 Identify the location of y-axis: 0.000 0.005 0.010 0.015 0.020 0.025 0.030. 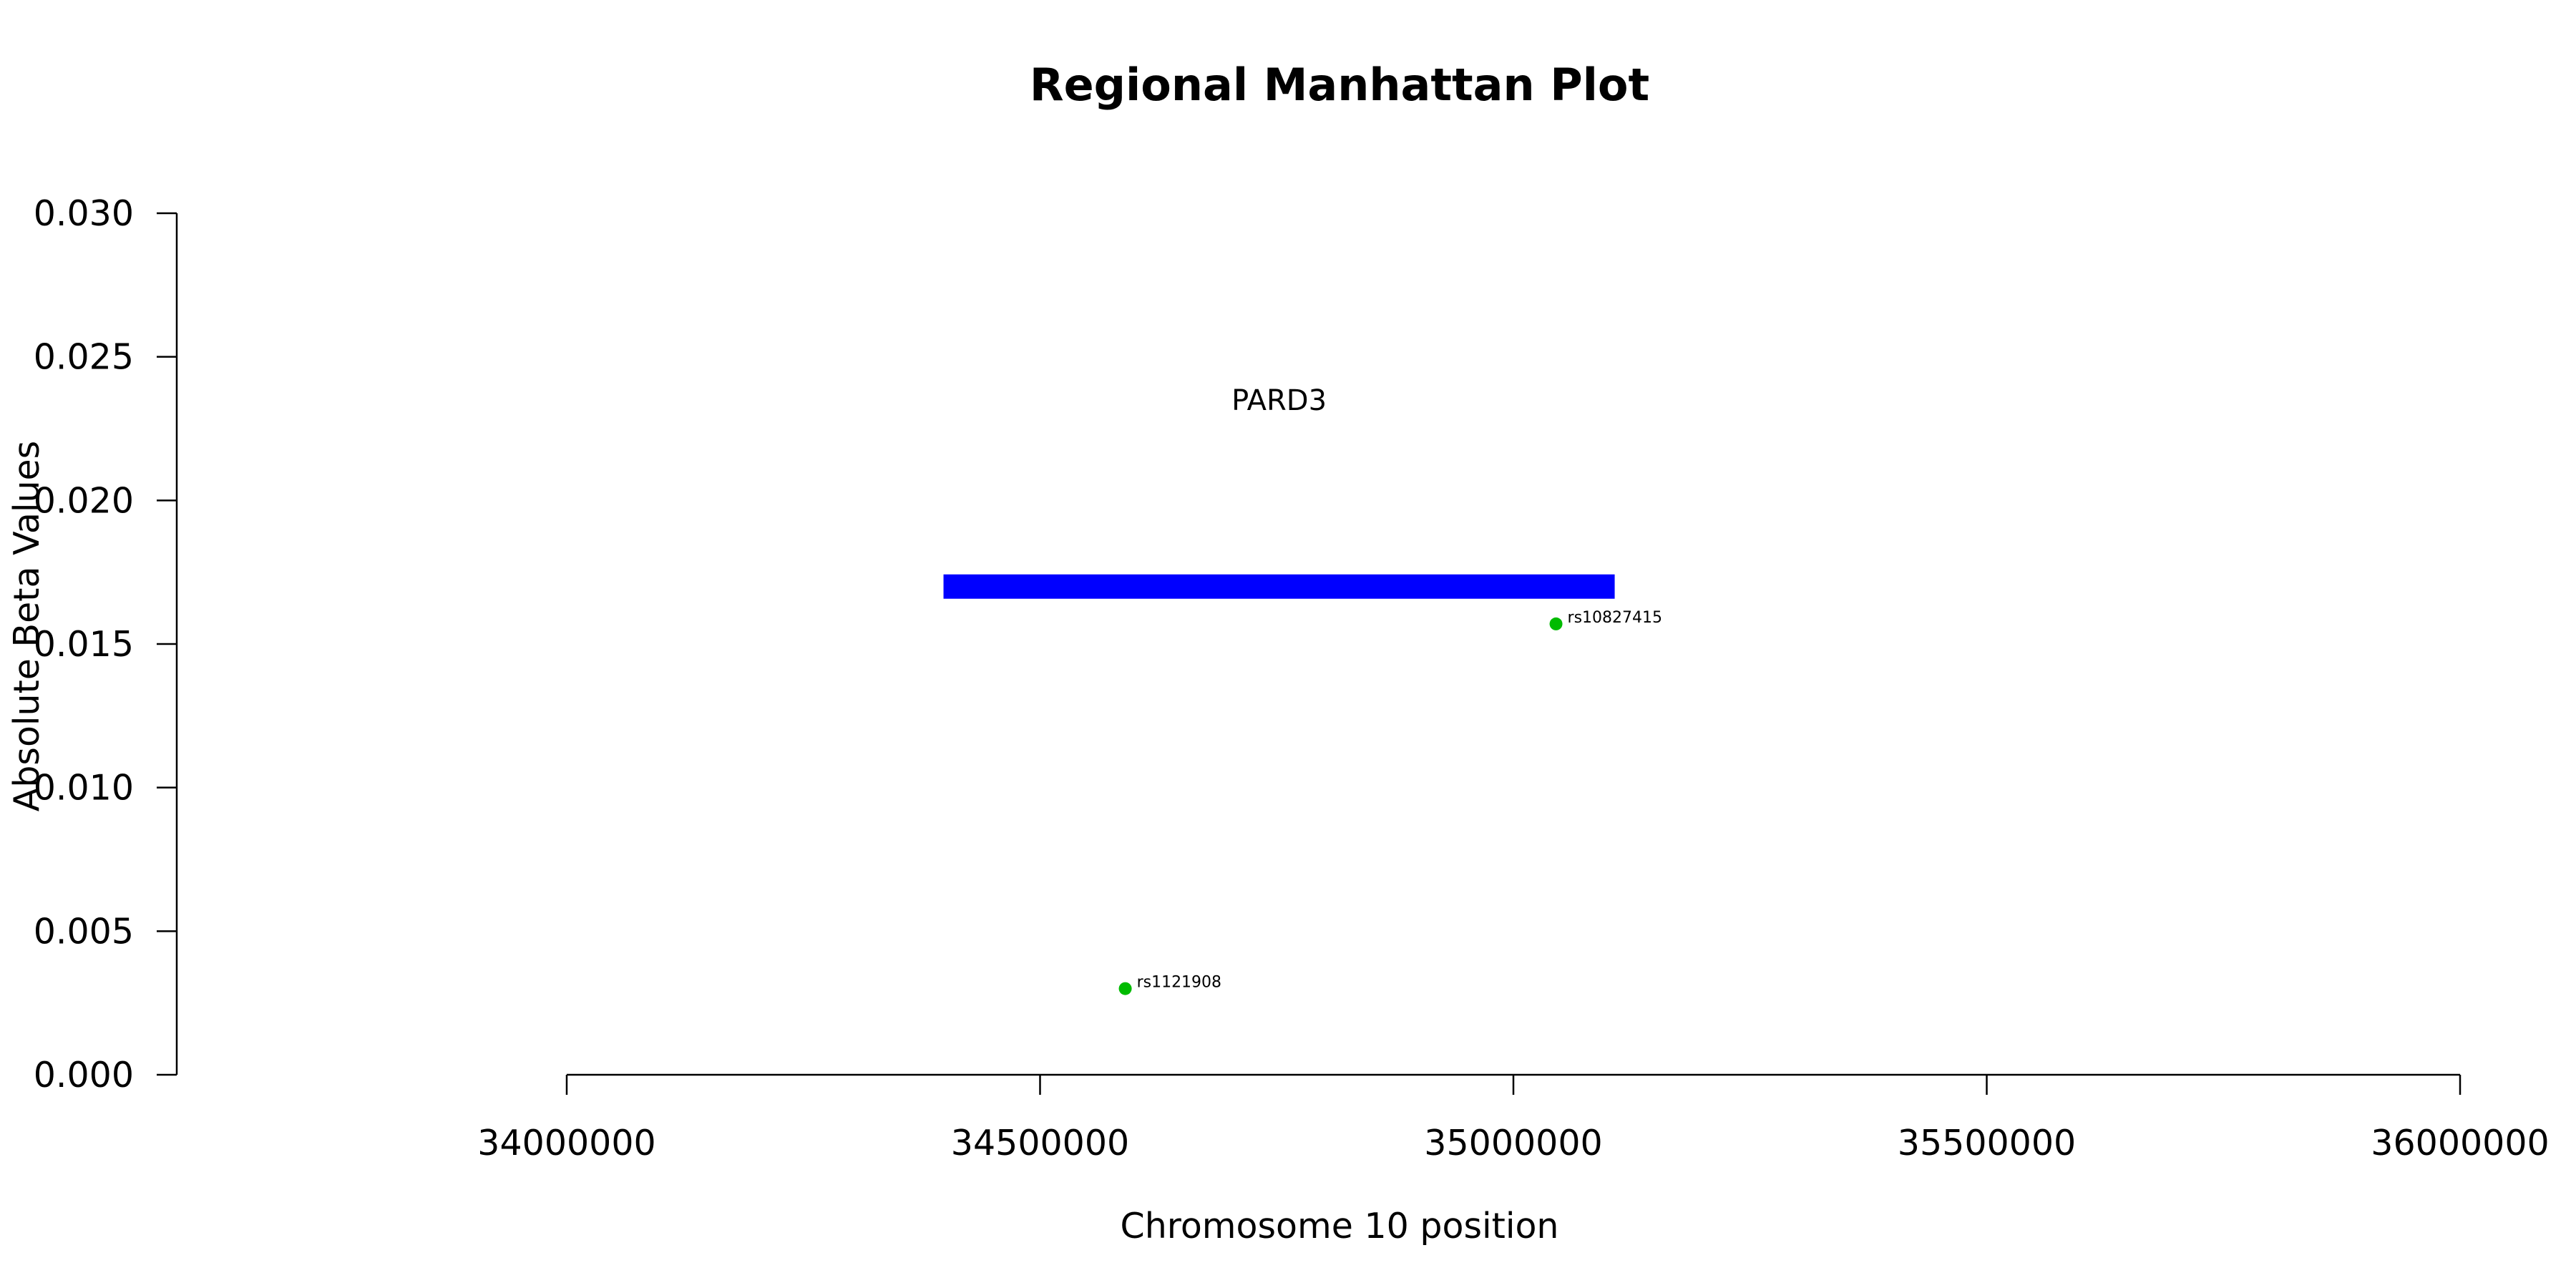
(106, 644).